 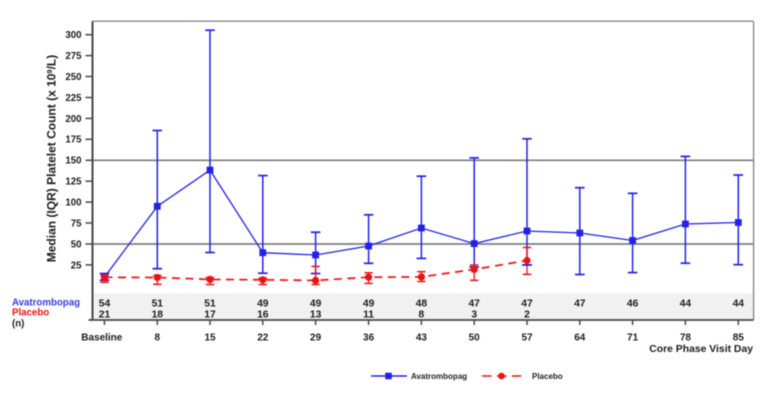 I want to click on svg-text: 2, so click(x=527, y=315).